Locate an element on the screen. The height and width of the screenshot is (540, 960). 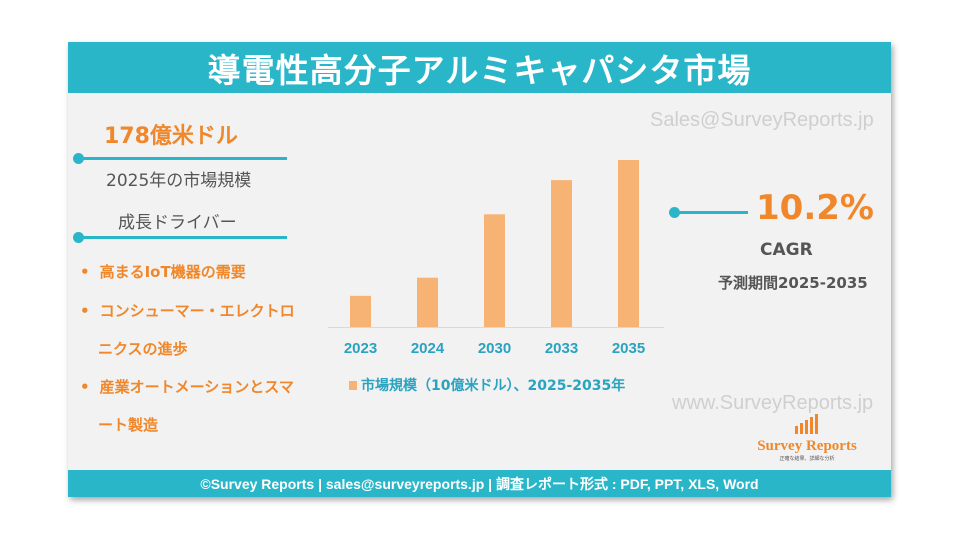
market-size-label: 2025年の市場規模 is located at coordinates (179, 181).